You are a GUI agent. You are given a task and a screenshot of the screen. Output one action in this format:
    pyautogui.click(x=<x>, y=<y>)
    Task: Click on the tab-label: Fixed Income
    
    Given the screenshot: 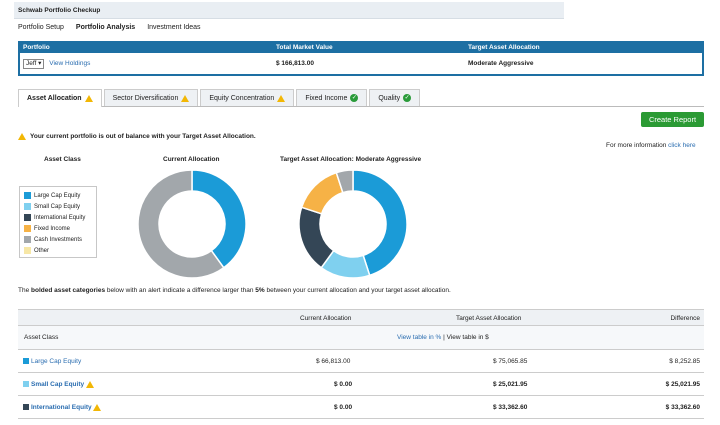 What is the action you would take?
    pyautogui.click(x=326, y=98)
    